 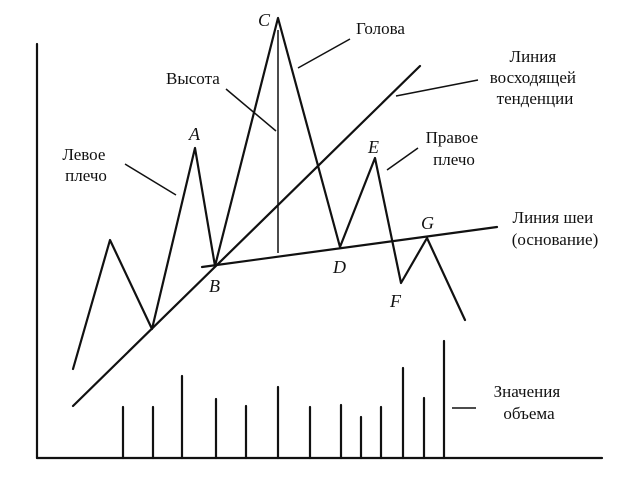 What do you see at coordinates (349, 247) in the screenshot?
I see `neckline` at bounding box center [349, 247].